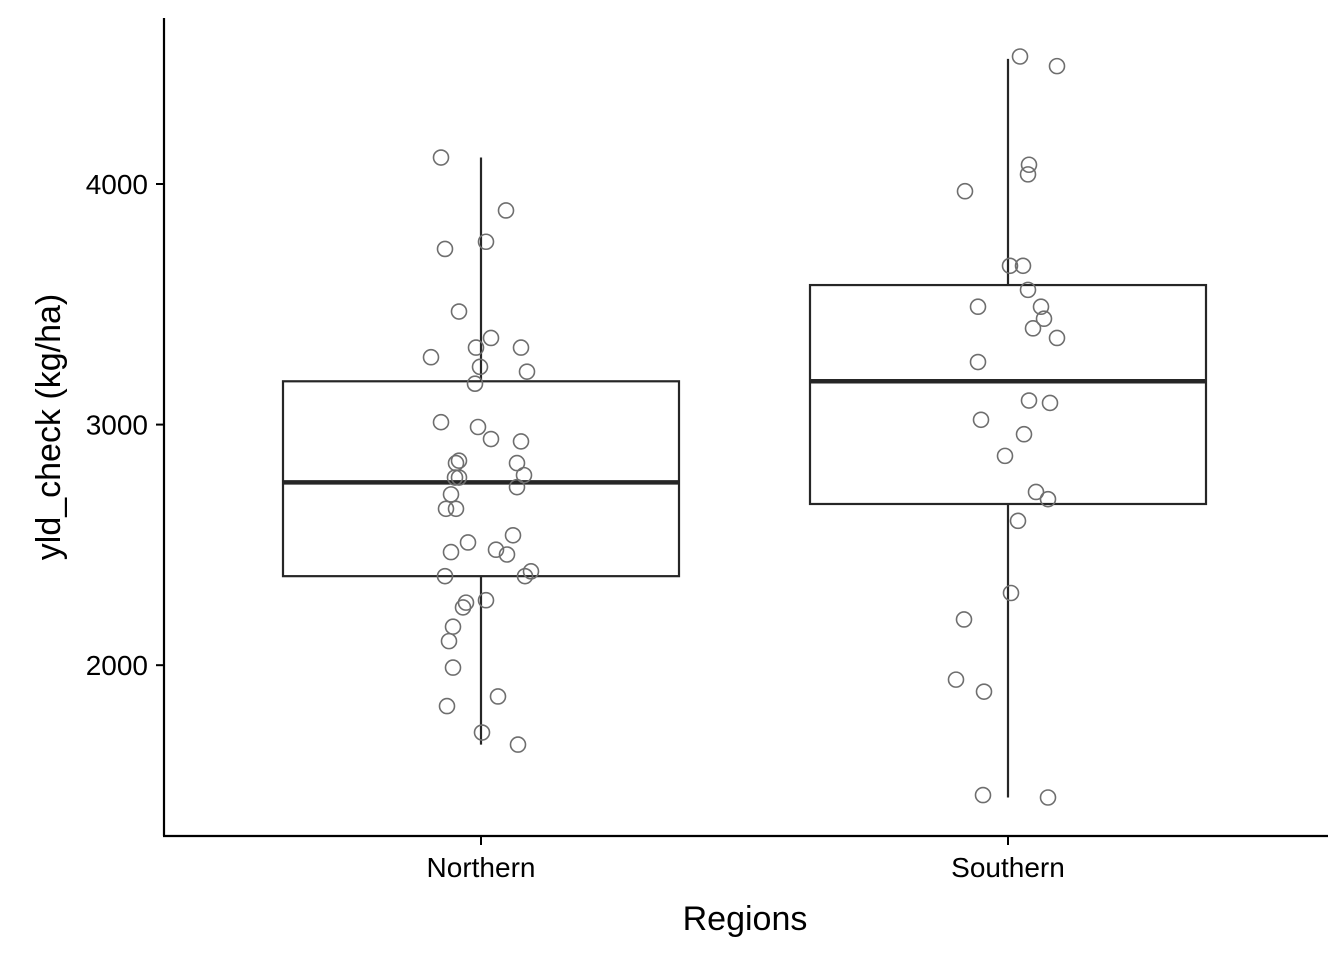 The image size is (1344, 960). What do you see at coordinates (49, 427) in the screenshot?
I see `y-axis-title: yld_check (kg/ha)` at bounding box center [49, 427].